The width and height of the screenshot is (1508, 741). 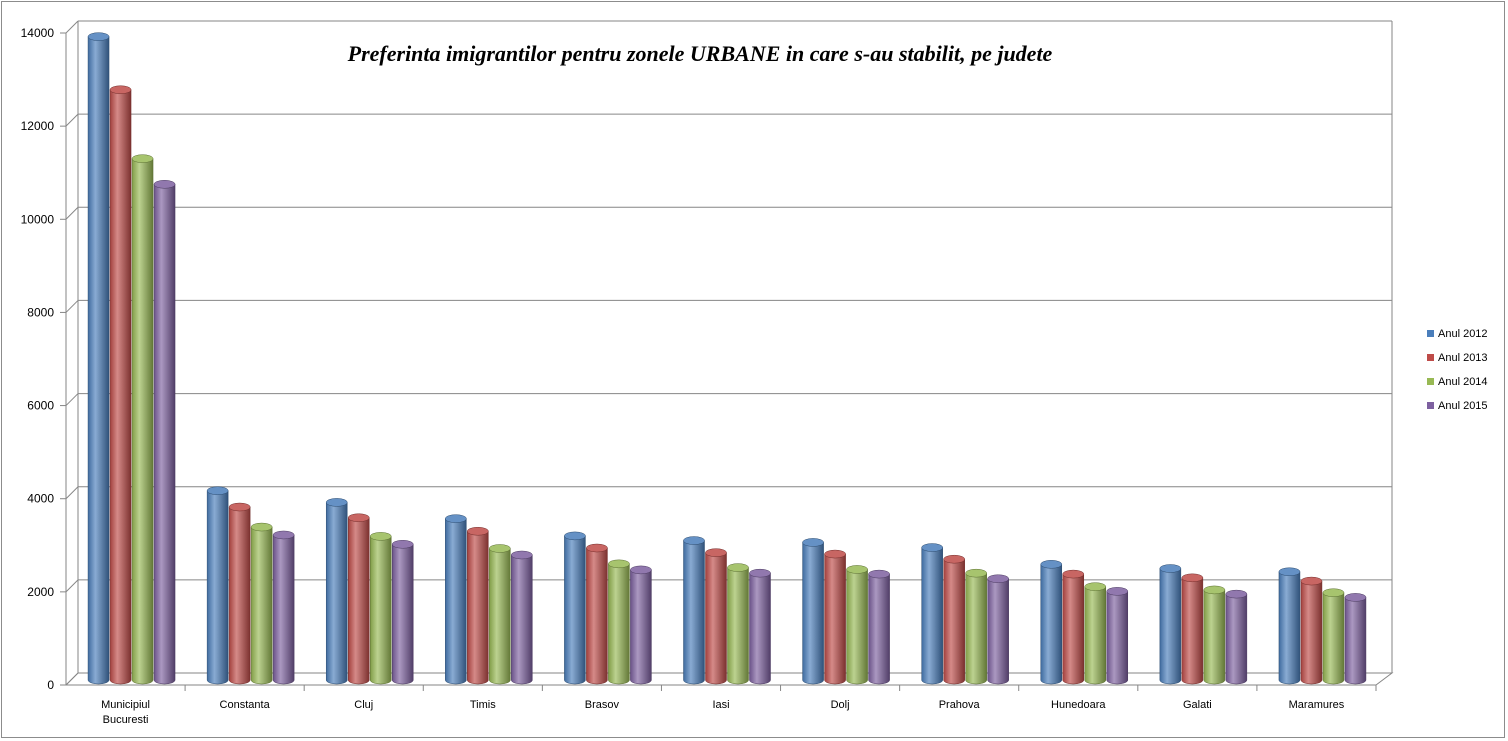 I want to click on legend-label: Anul 2014, so click(x=1463, y=382).